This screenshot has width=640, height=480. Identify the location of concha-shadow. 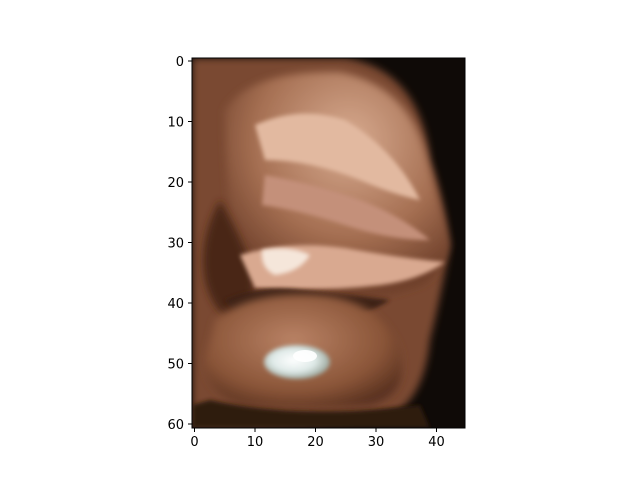
(228, 260).